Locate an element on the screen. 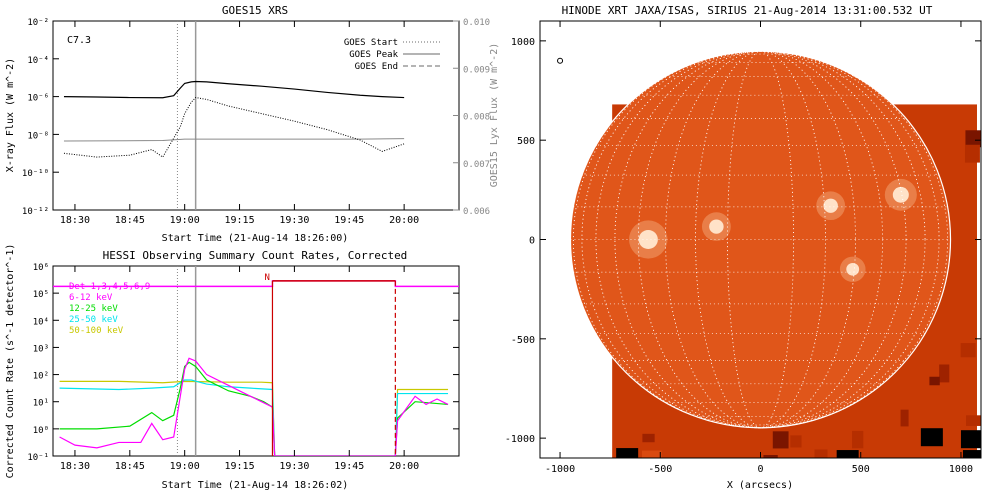  hessi-legend-label: 12-25 keV is located at coordinates (93, 309).